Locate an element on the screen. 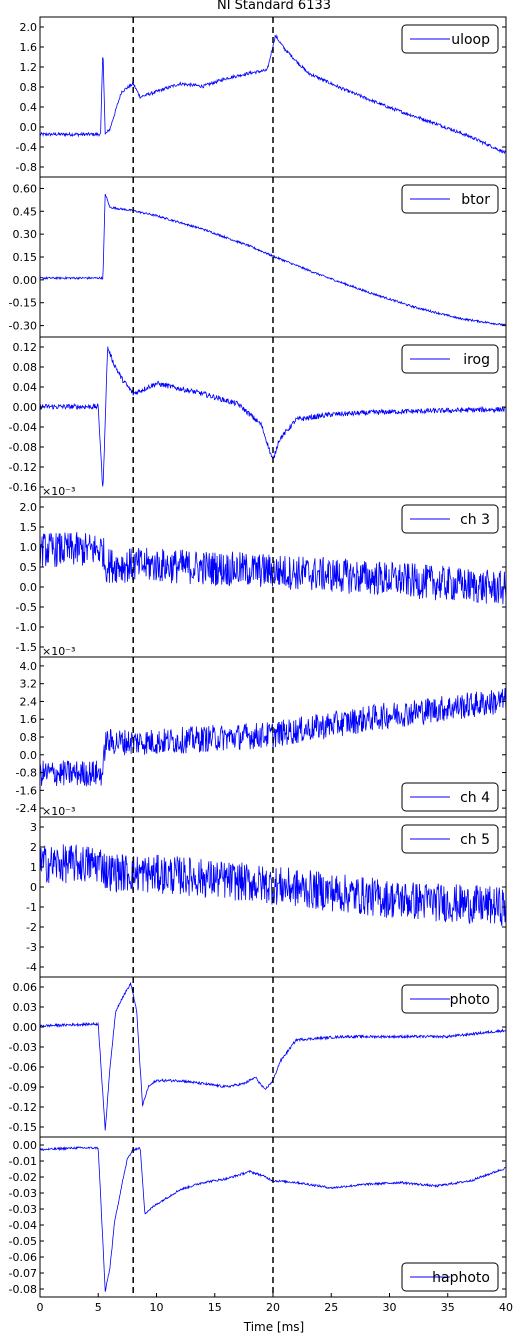  chart-title: NI Standard 6133 is located at coordinates (274, 6).